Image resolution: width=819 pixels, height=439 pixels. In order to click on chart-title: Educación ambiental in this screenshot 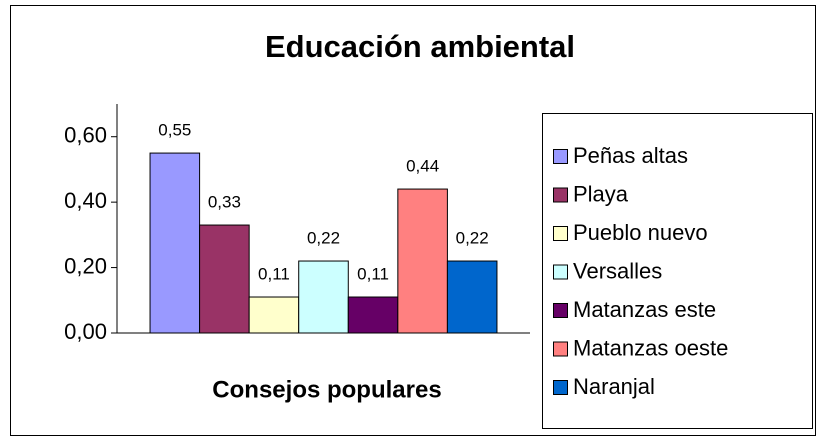, I will do `click(420, 46)`.